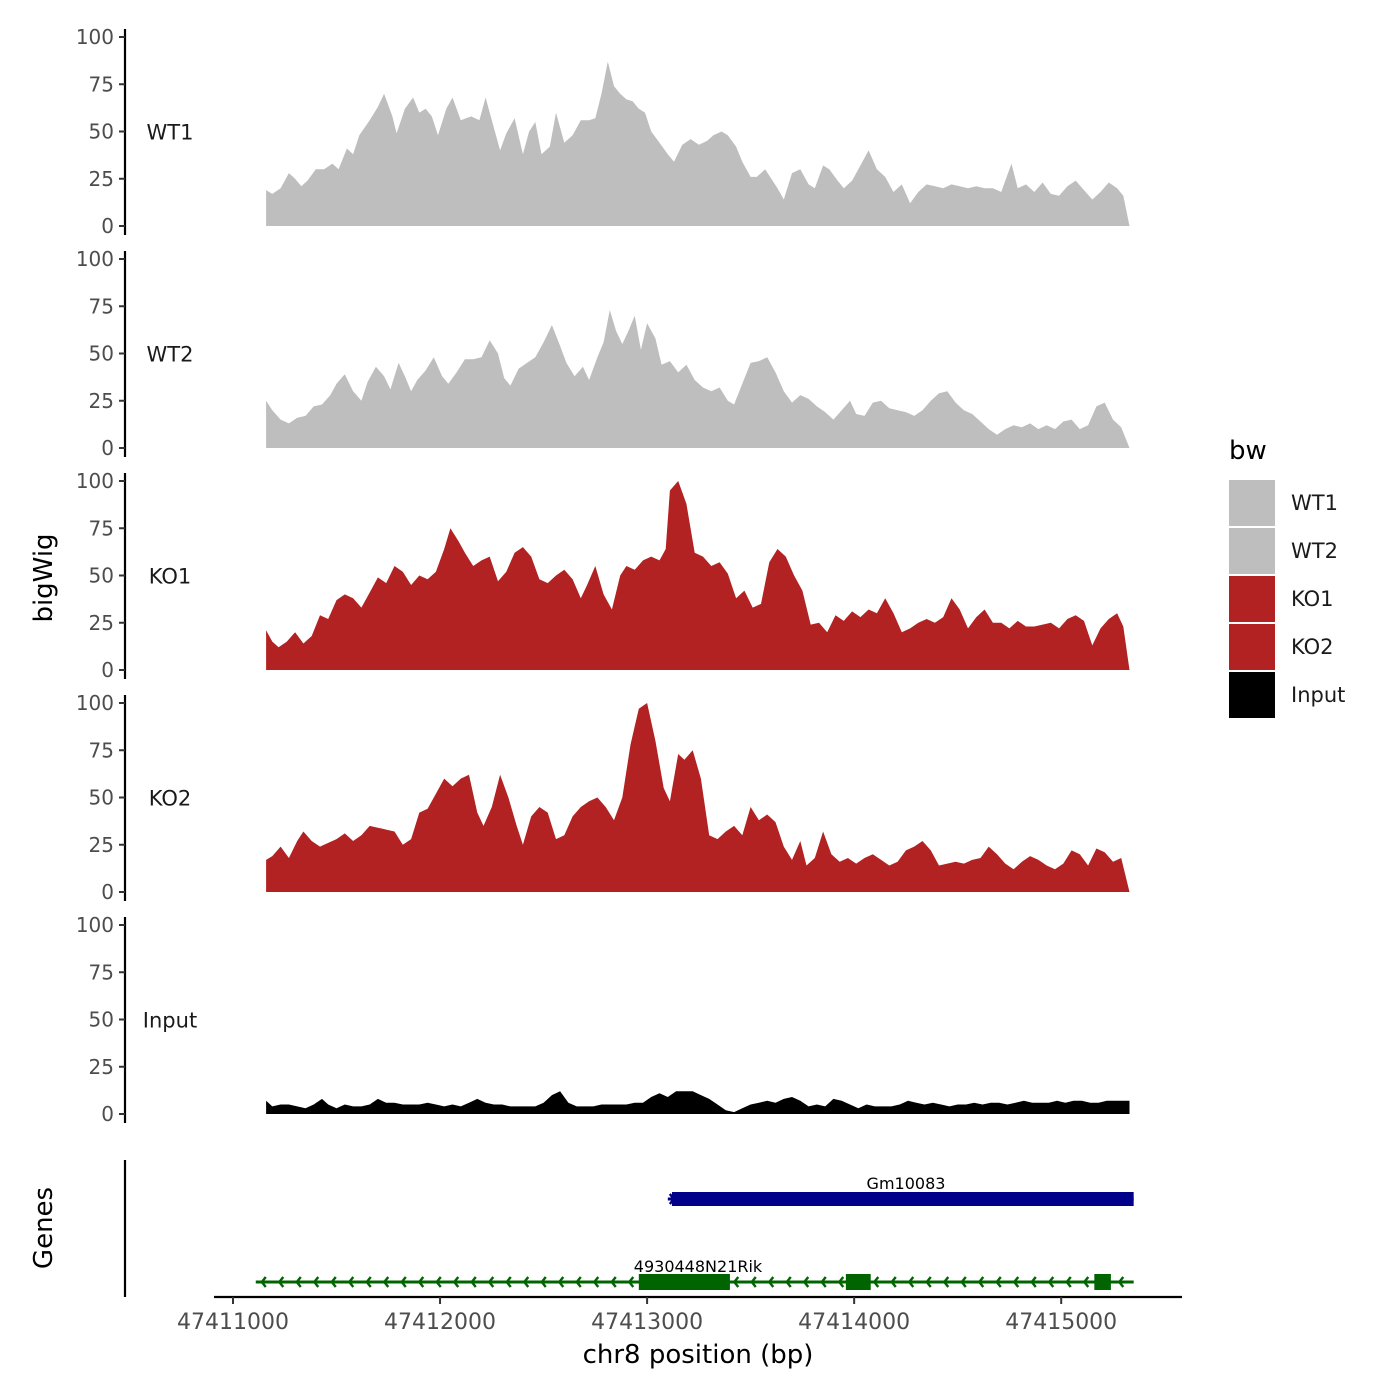  What do you see at coordinates (698, 379) in the screenshot?
I see `coverage-area-wt2` at bounding box center [698, 379].